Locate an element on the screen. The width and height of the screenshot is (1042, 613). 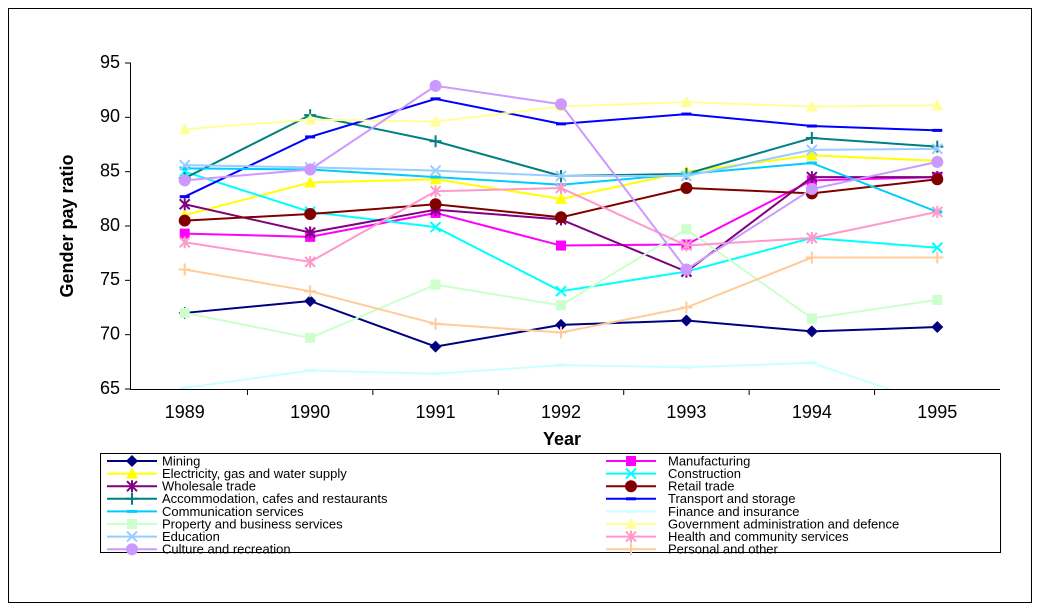
legend-label: Construction is located at coordinates (704, 473).